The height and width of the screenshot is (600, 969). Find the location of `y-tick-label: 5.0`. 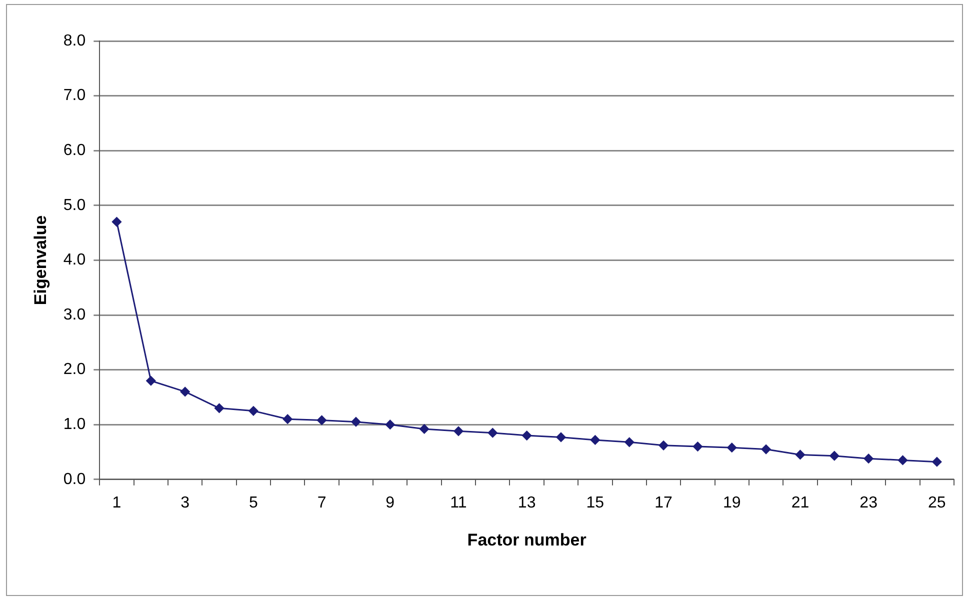

y-tick-label: 5.0 is located at coordinates (74, 205).